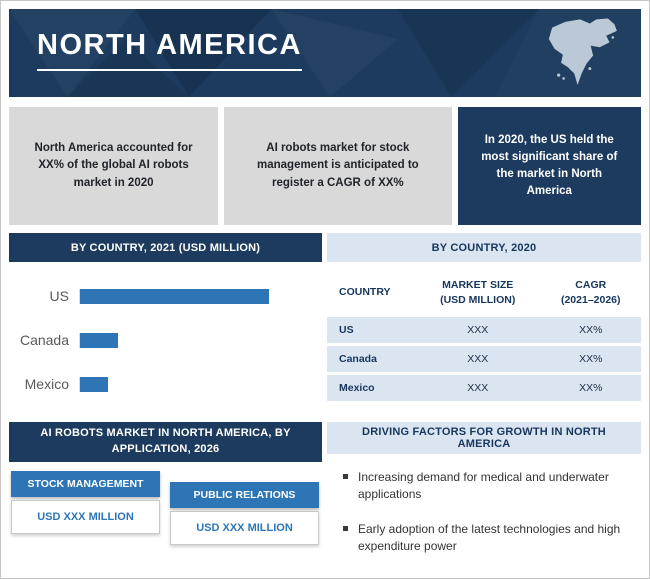  What do you see at coordinates (165, 247) in the screenshot?
I see `chart-header: BY COUNTRY, 2021 (USD MILLION)` at bounding box center [165, 247].